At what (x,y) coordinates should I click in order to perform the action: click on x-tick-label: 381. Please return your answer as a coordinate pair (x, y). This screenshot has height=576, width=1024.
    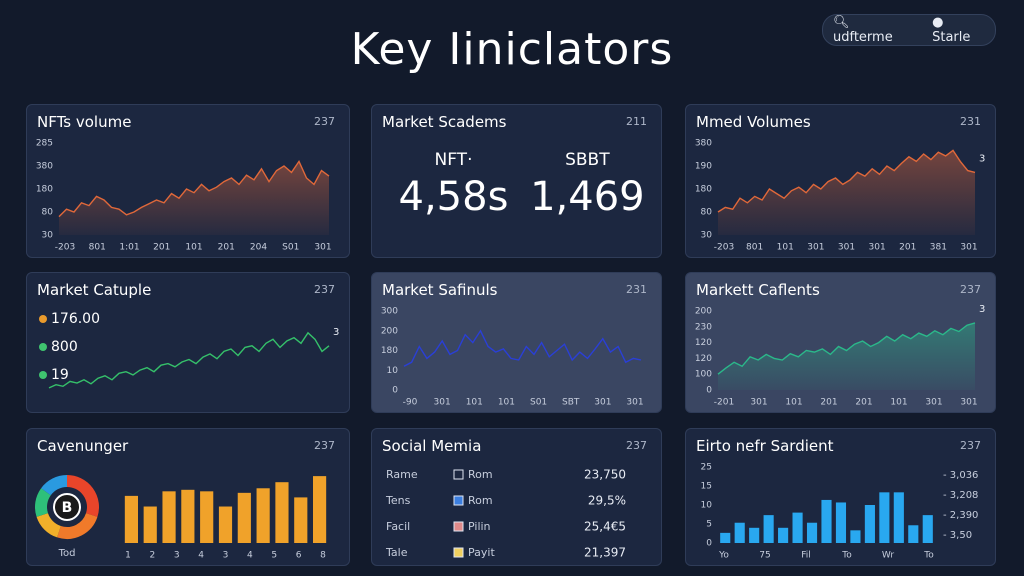
    Looking at the image, I should click on (938, 248).